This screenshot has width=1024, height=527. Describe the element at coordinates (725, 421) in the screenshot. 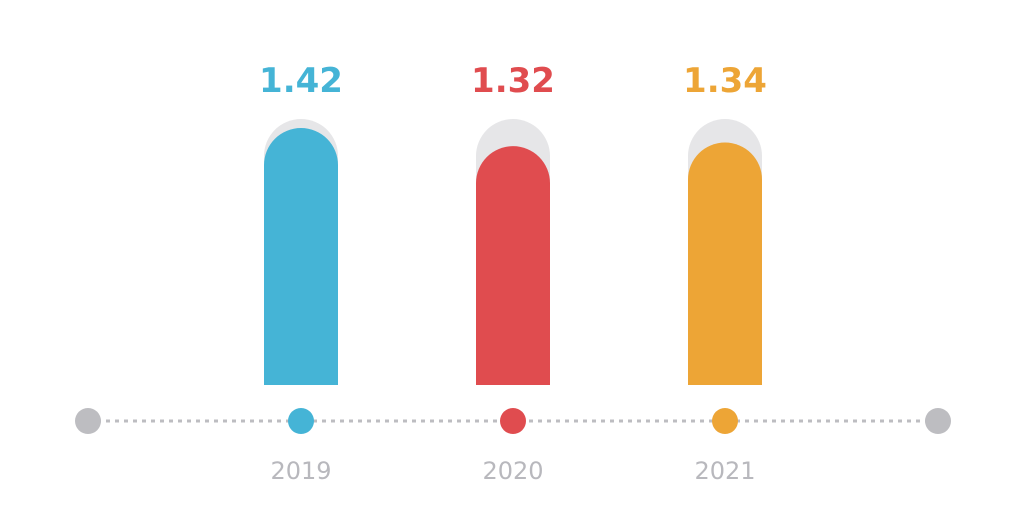

I see `timeline-marker-2021` at that location.